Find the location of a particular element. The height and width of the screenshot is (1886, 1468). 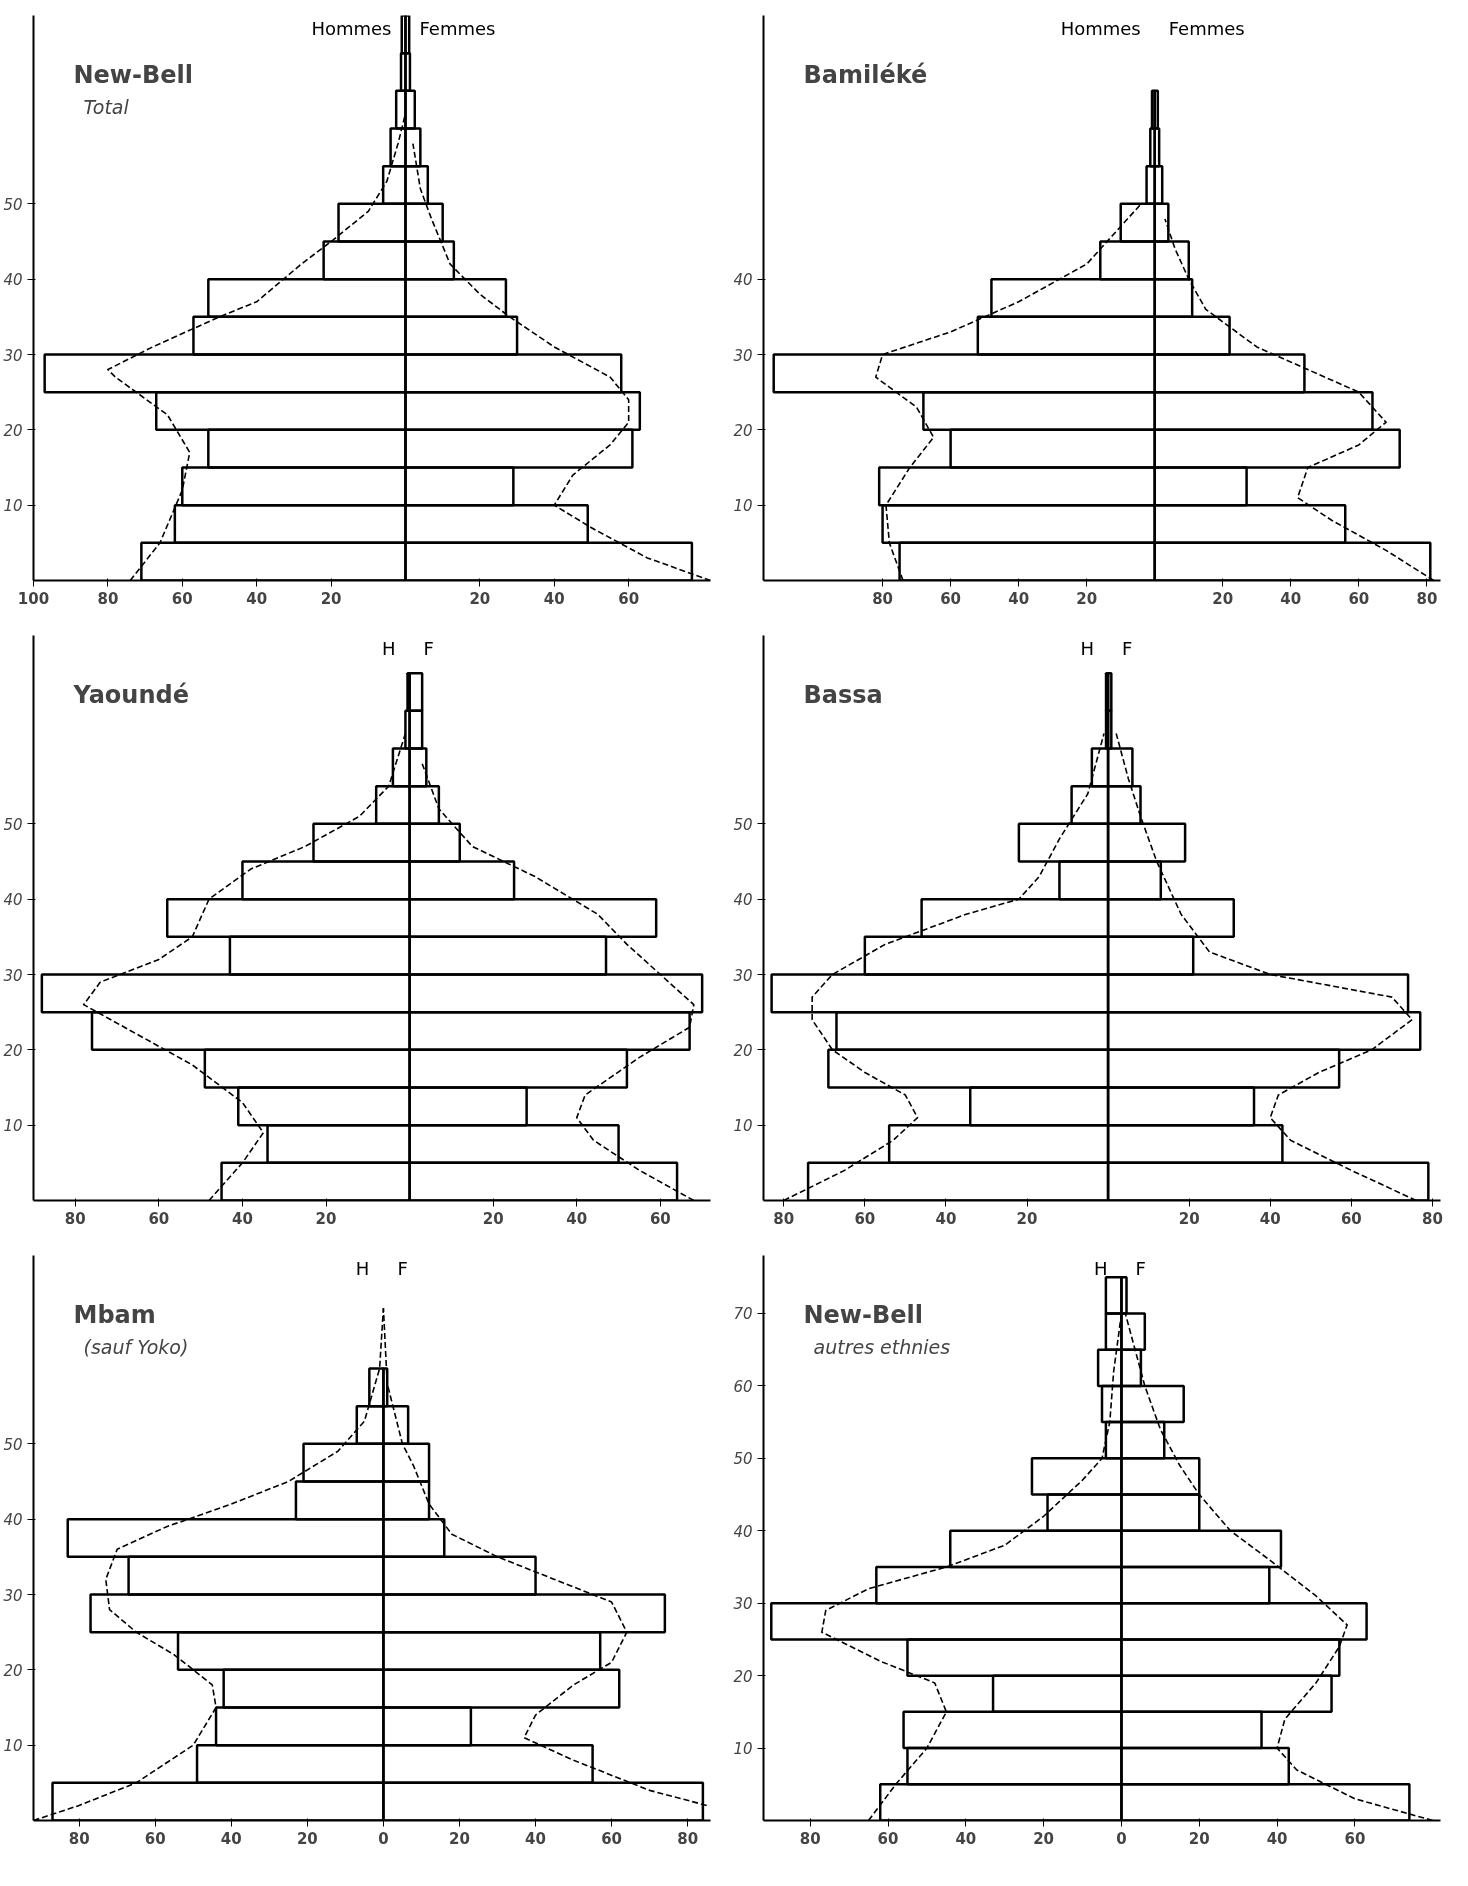

x-tick-label: 100 is located at coordinates (33, 598).